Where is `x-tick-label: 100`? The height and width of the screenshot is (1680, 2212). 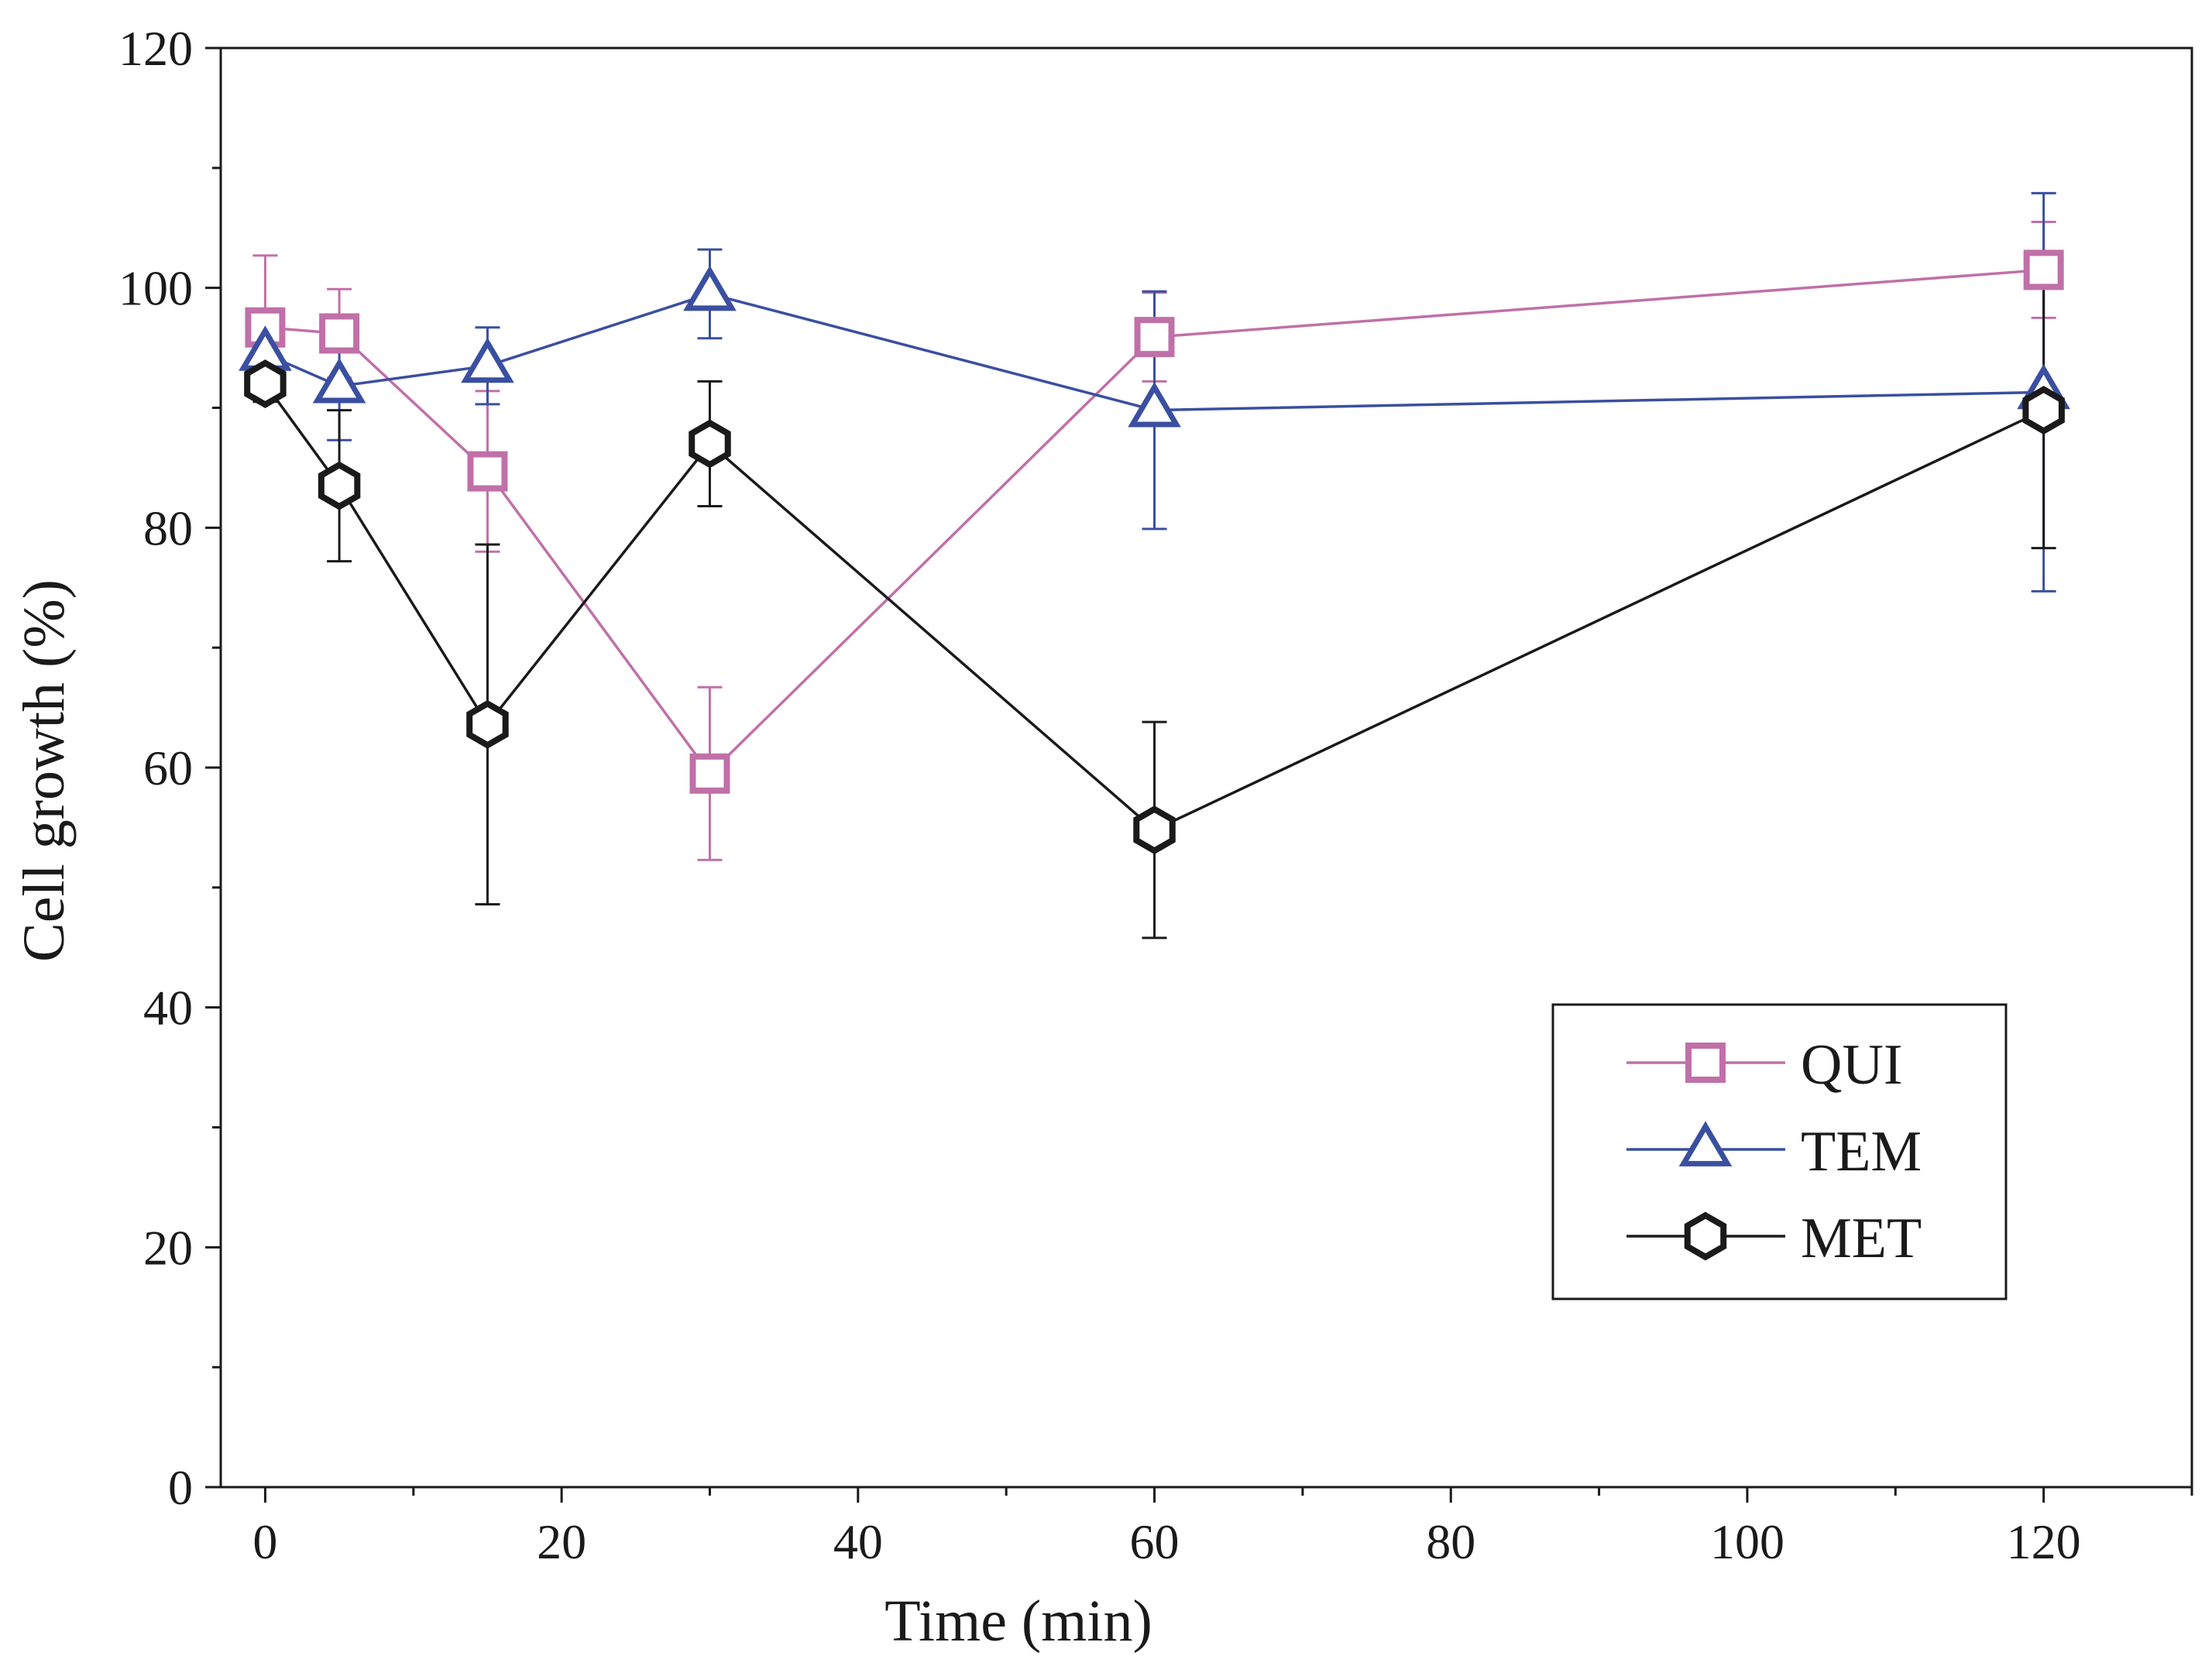
x-tick-label: 100 is located at coordinates (1747, 1541).